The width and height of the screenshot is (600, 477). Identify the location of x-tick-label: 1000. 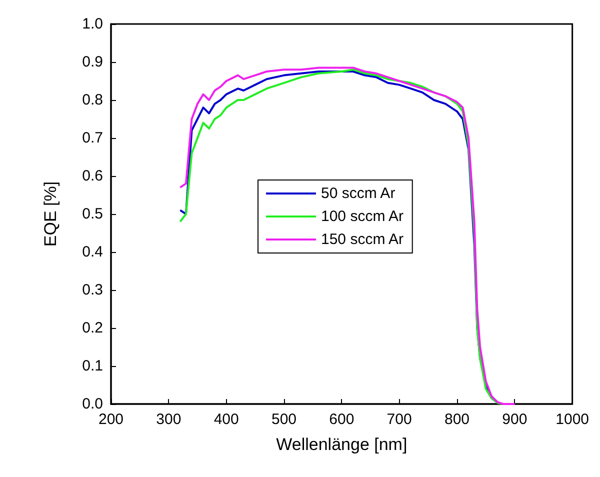
(573, 419).